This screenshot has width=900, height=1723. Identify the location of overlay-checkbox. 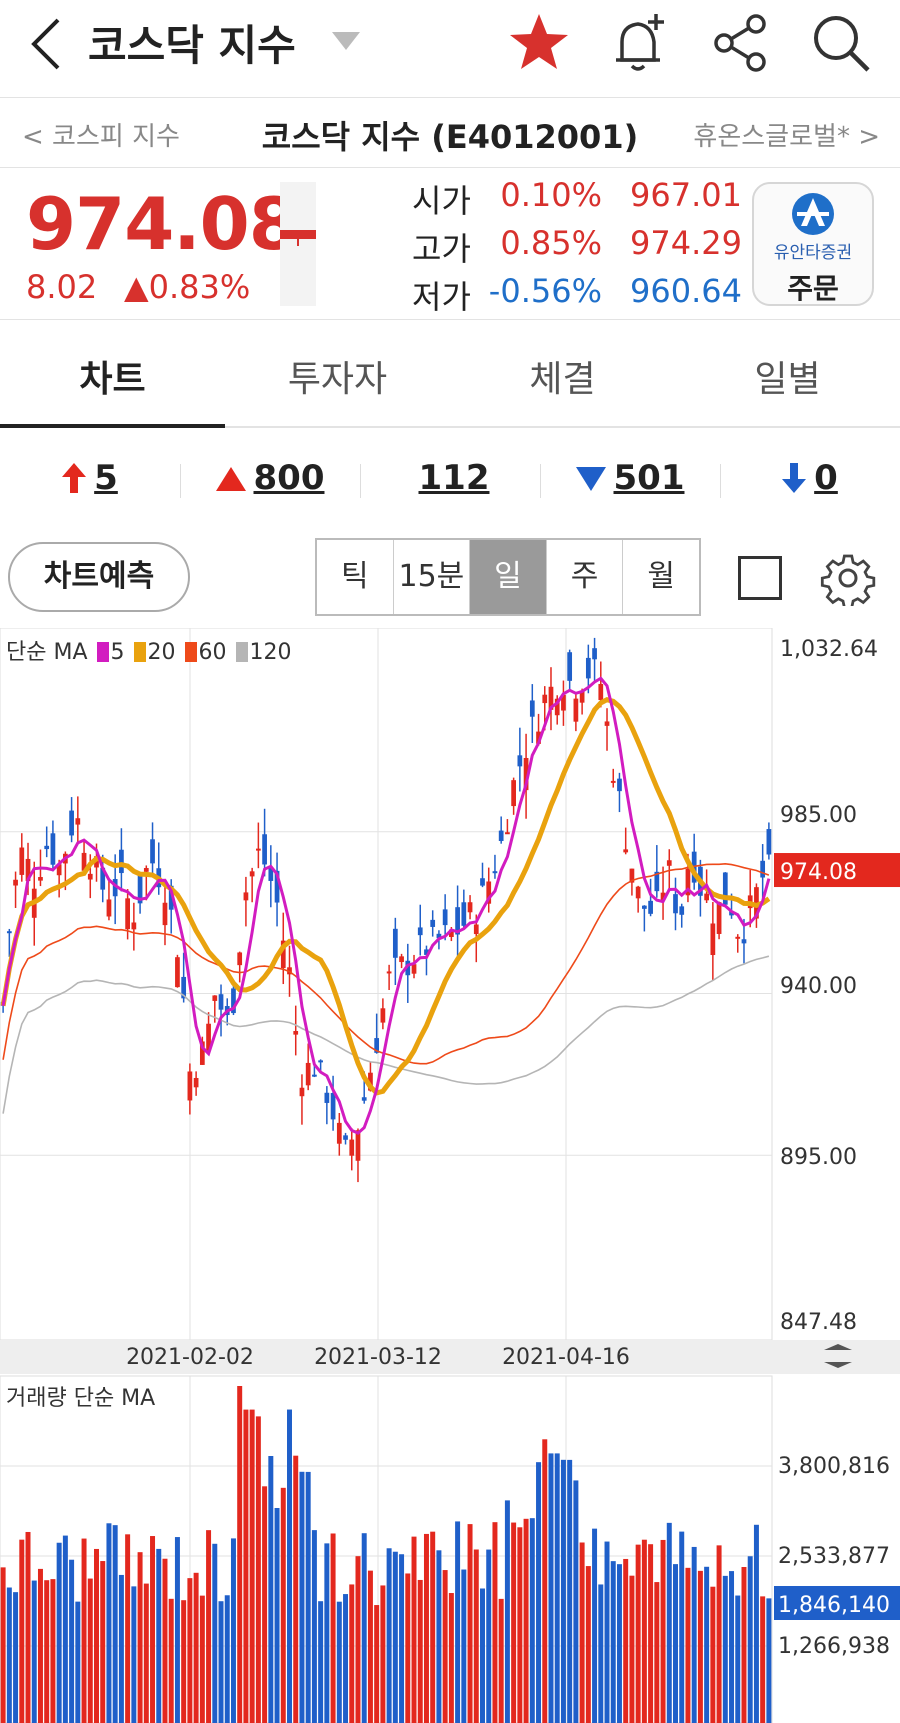
(760, 578).